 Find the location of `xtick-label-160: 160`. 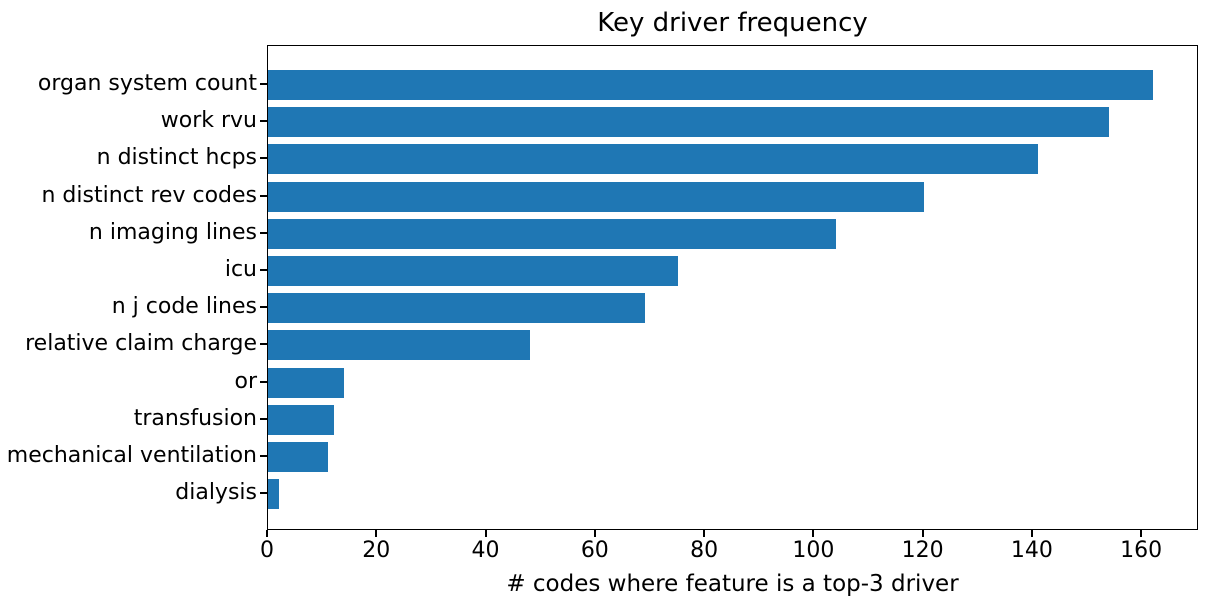

xtick-label-160: 160 is located at coordinates (1141, 550).